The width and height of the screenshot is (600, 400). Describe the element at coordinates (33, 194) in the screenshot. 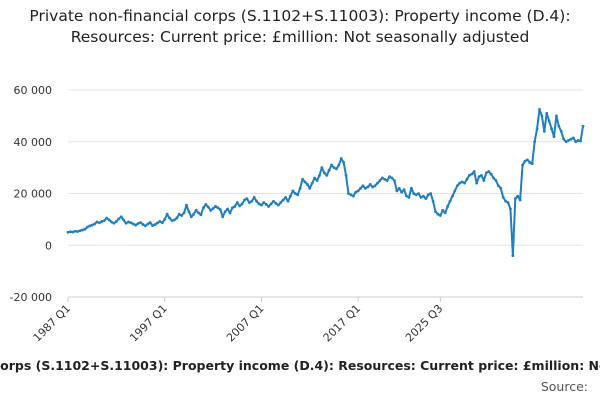

I see `y-tick-label: 20 000` at that location.